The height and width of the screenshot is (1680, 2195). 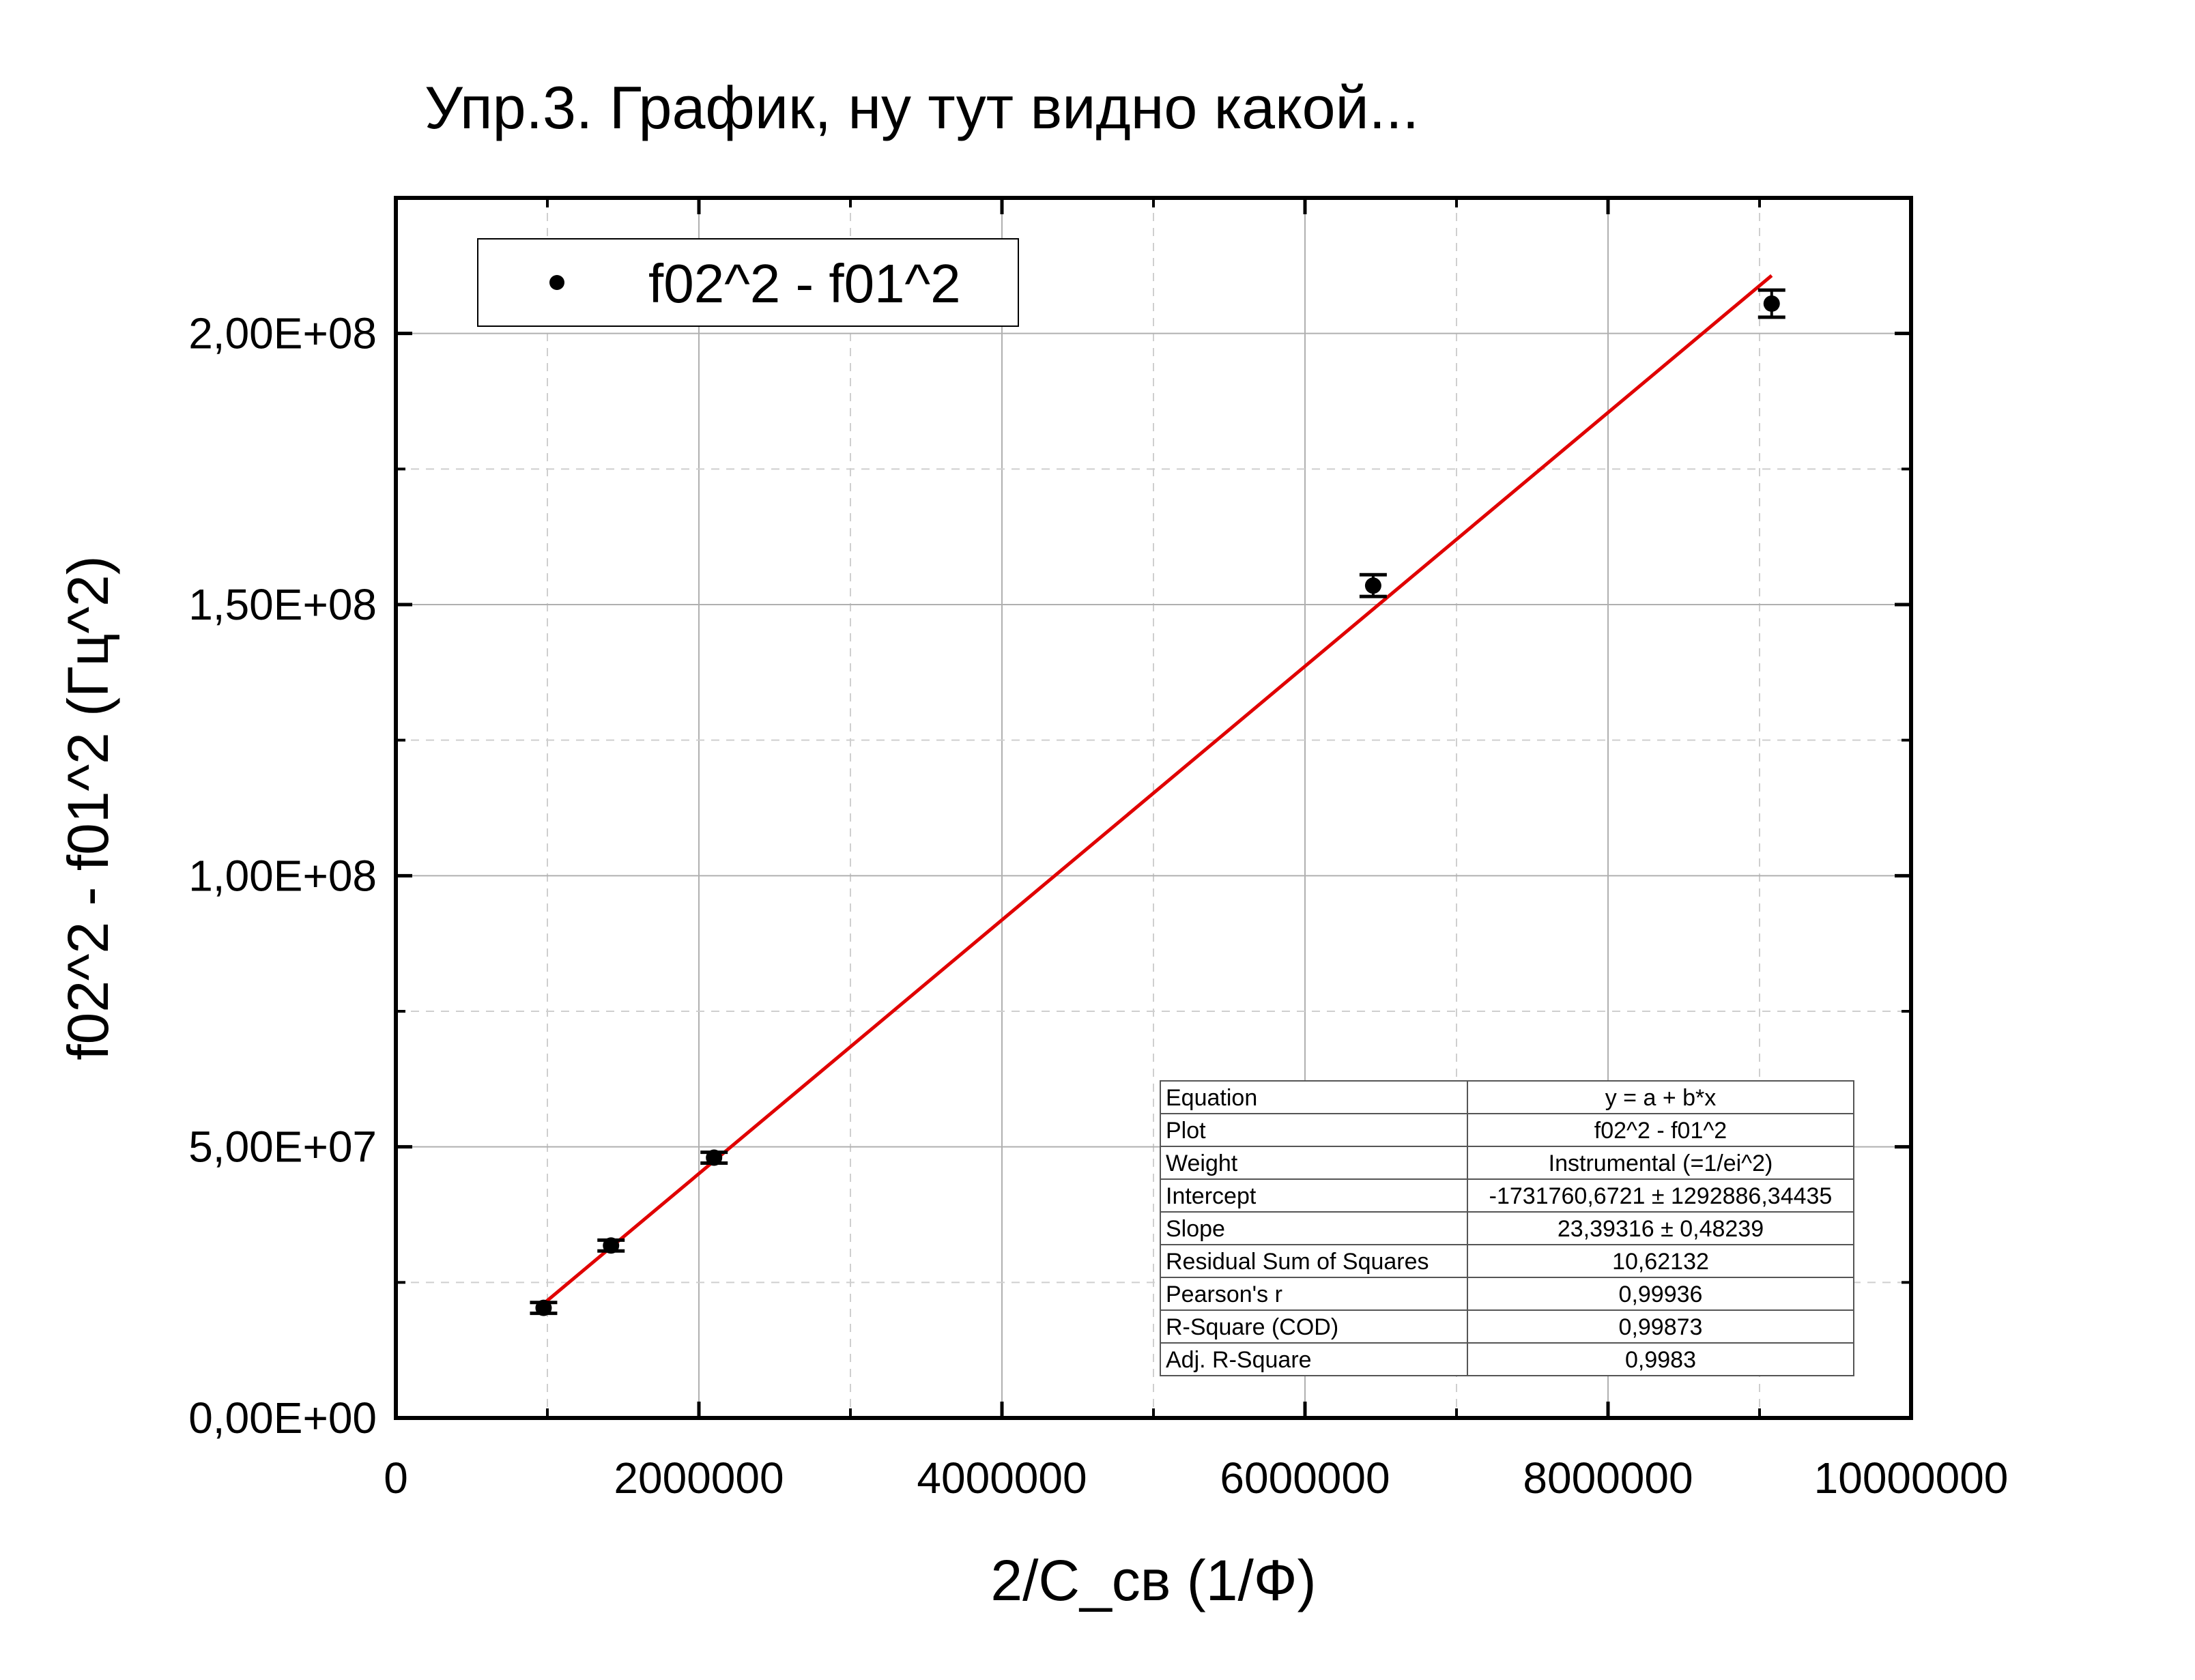 I want to click on x-tick-label: 8000000, so click(x=1608, y=1478).